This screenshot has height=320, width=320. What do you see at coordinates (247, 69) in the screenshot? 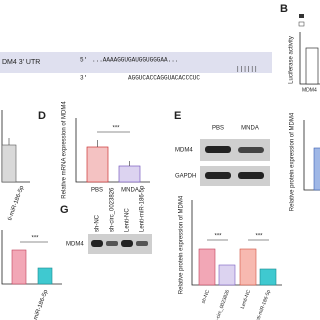
I see `base-pairs: ||||||` at bounding box center [247, 69].